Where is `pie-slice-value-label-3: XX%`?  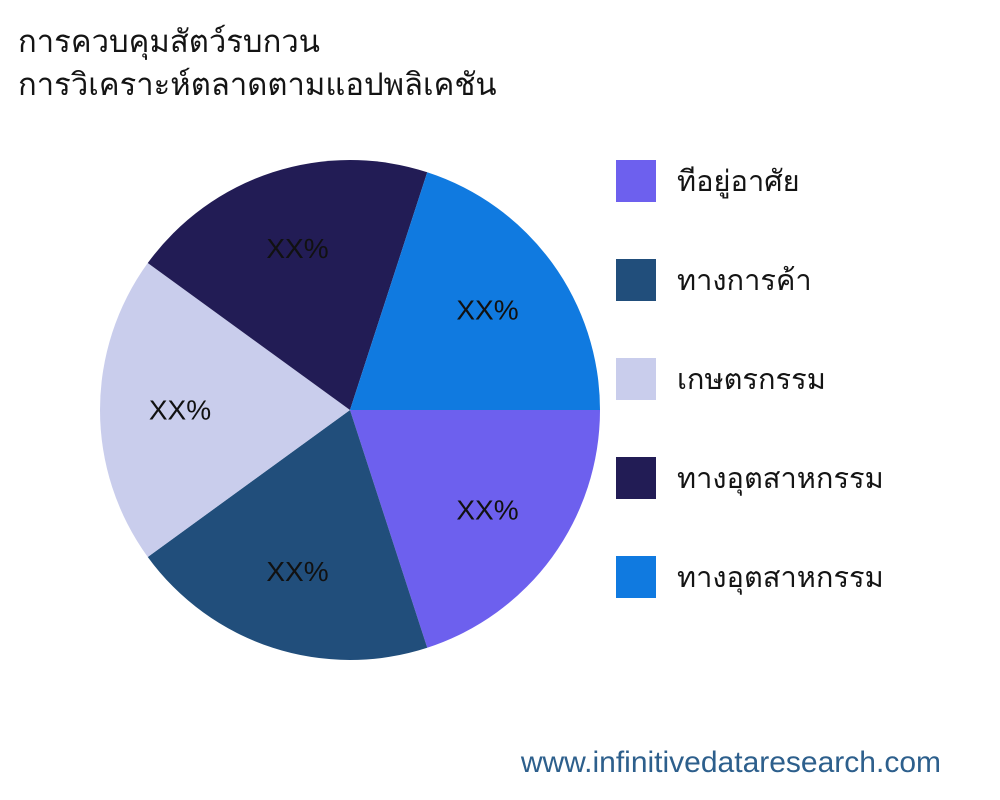 pie-slice-value-label-3: XX% is located at coordinates (297, 248).